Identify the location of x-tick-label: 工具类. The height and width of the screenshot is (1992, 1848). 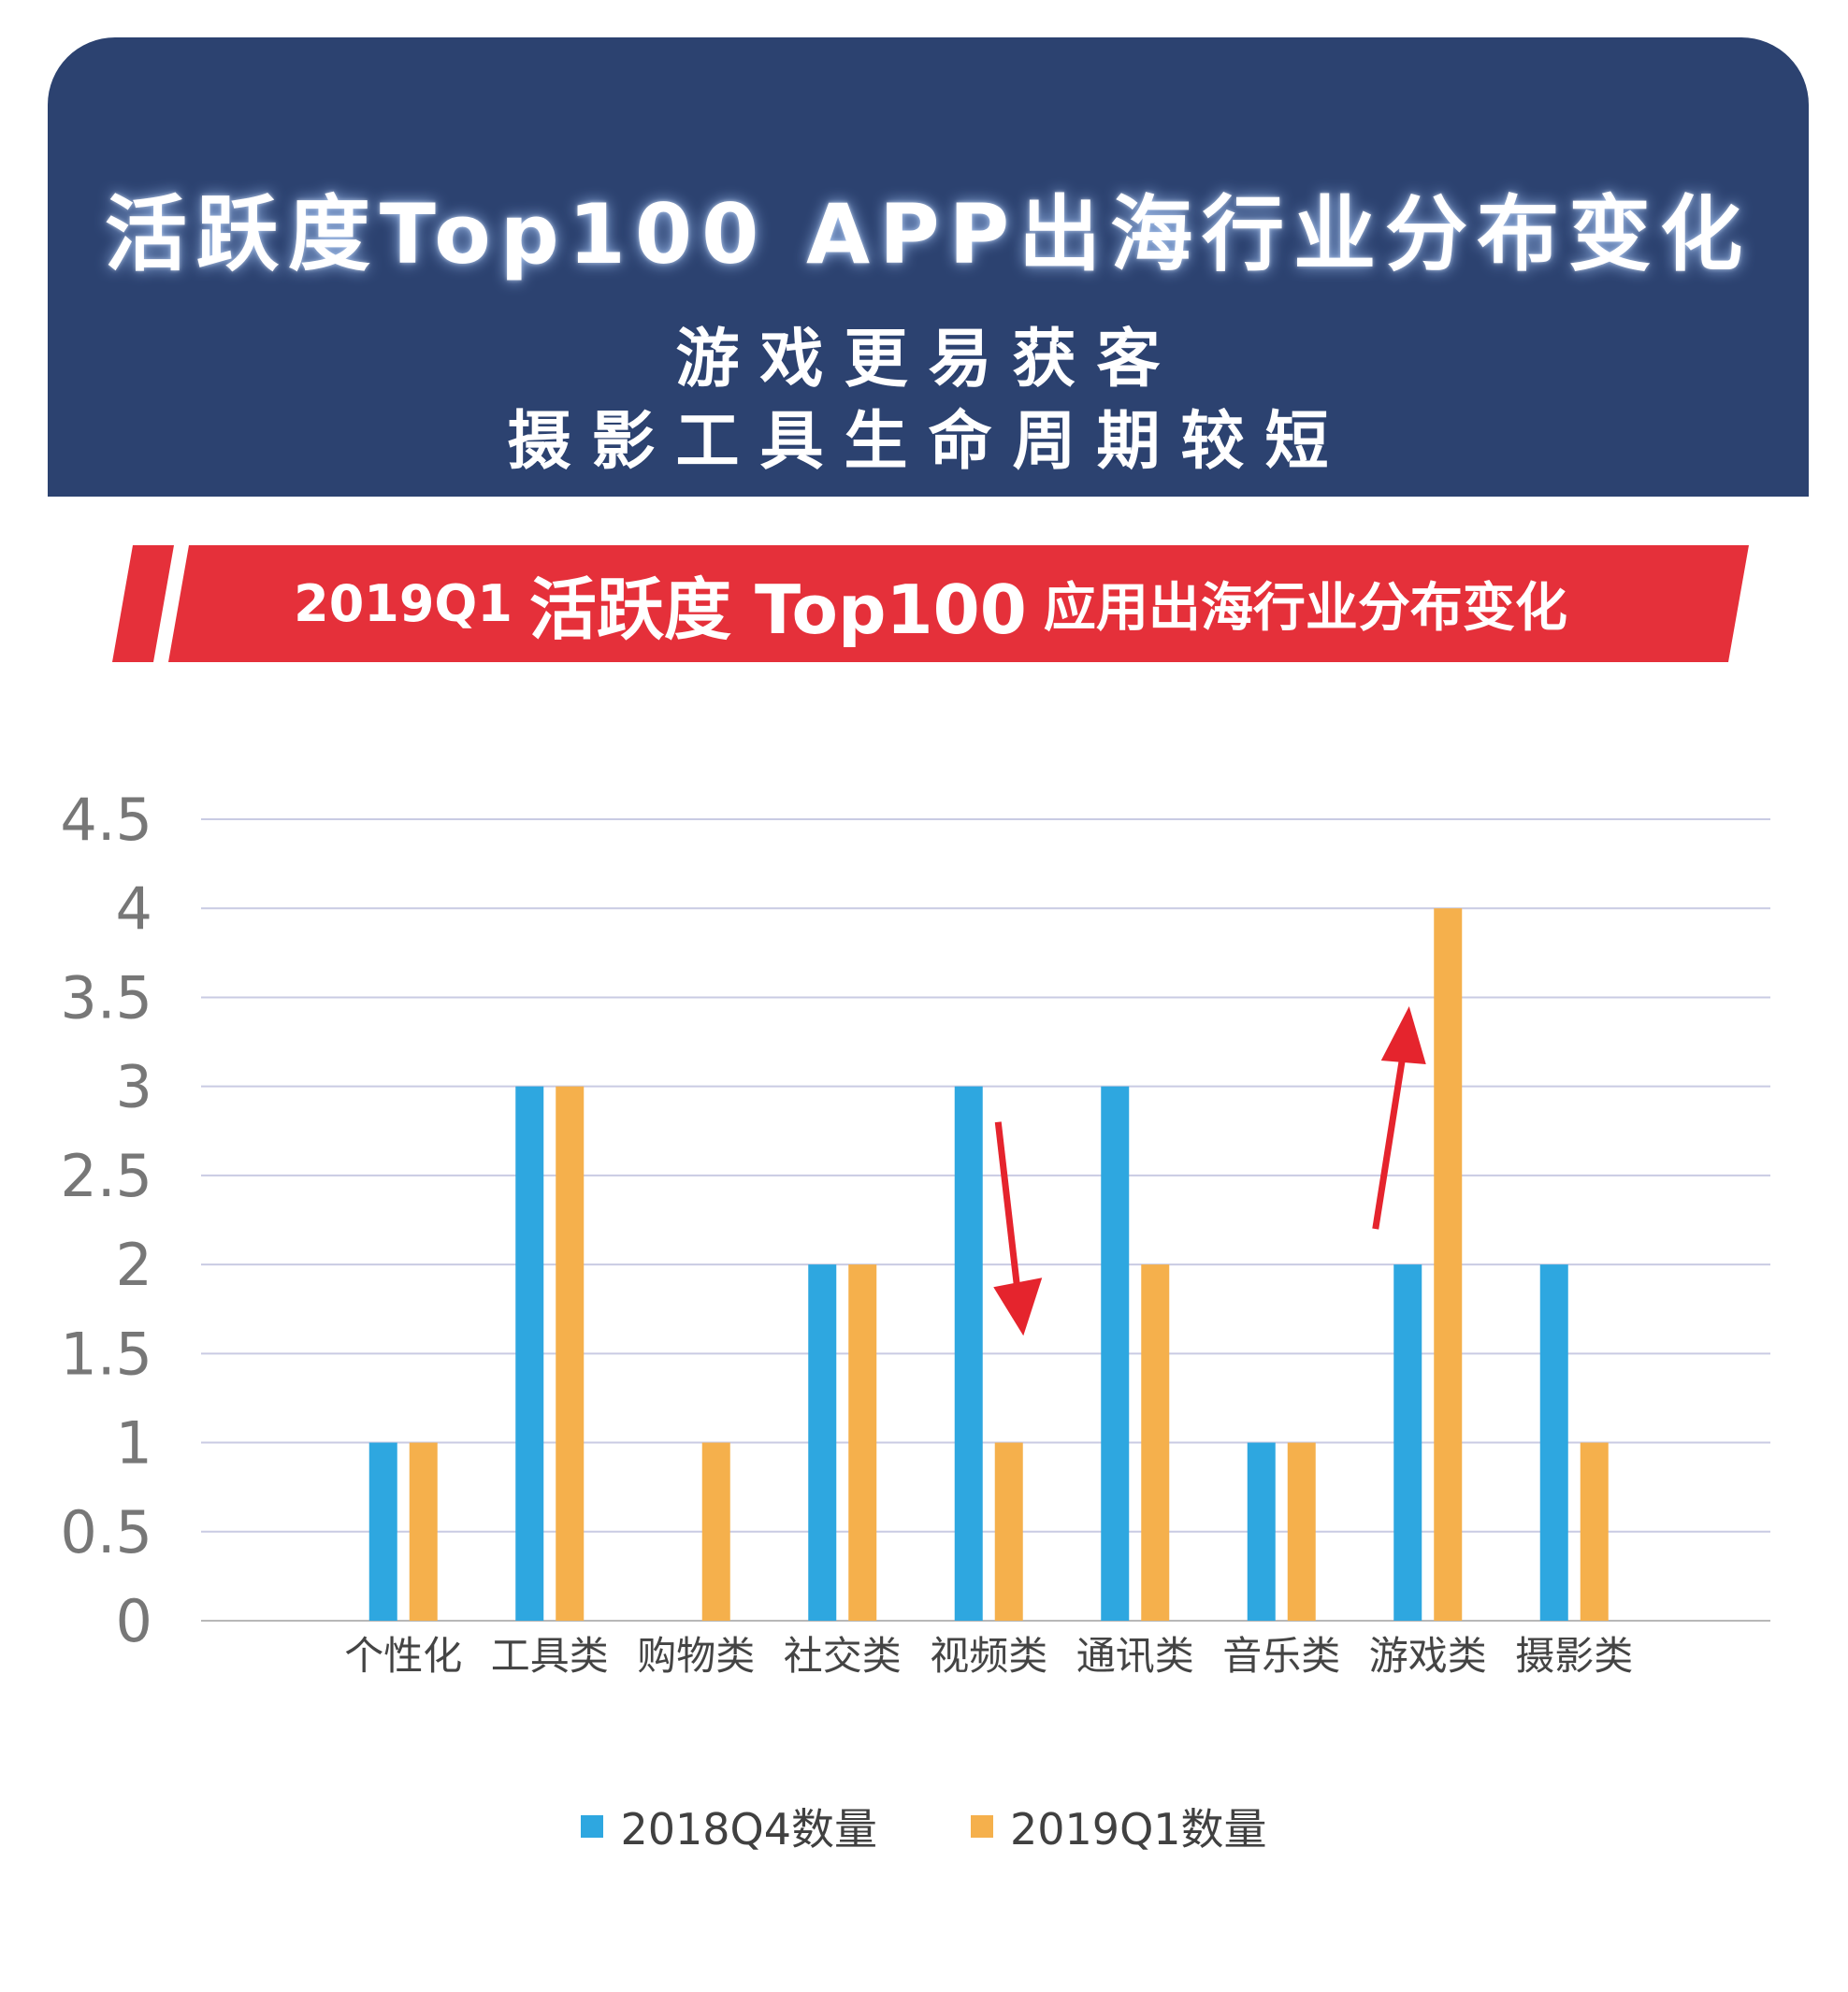
(550, 1656).